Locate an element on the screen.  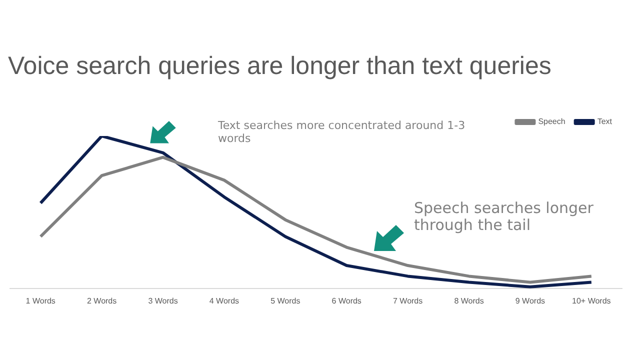
x-tick-label: 8 Words is located at coordinates (469, 301).